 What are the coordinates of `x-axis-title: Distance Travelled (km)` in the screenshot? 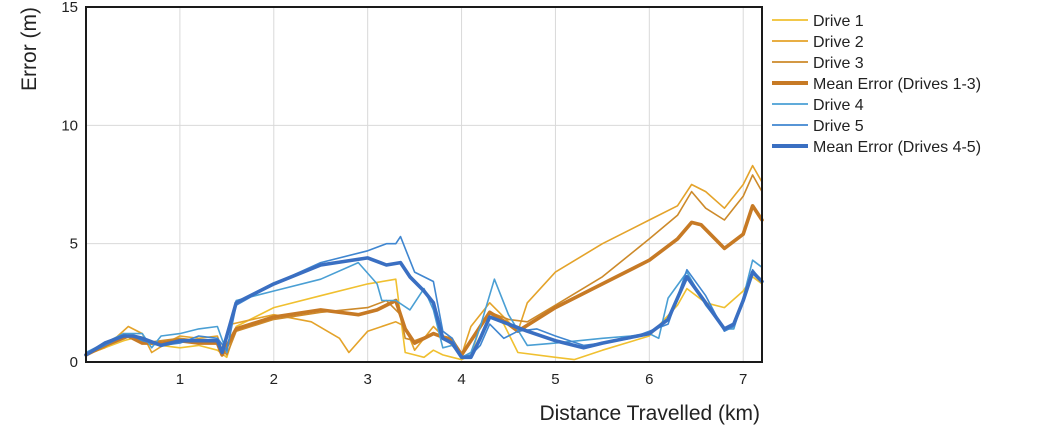 It's located at (649, 413).